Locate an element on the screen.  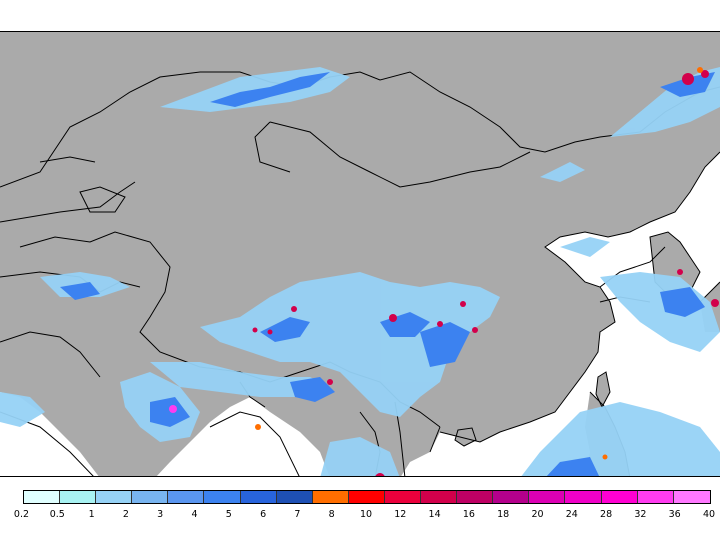
legend-tick-label: 28 is located at coordinates (606, 514).